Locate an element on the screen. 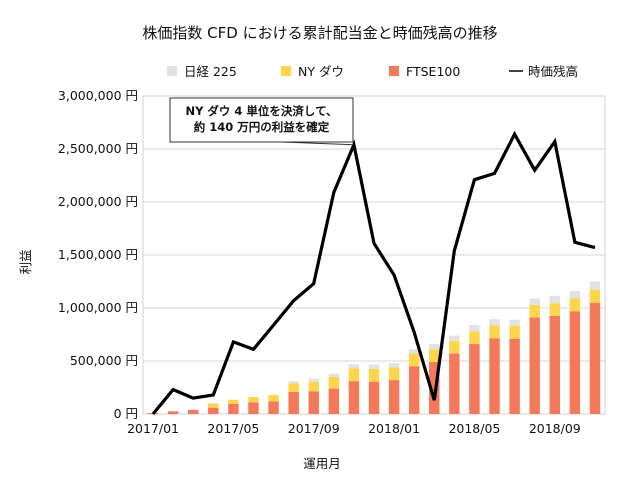 The height and width of the screenshot is (480, 640). callout-text-line: 約 140 万円の利益を確定 is located at coordinates (262, 127).